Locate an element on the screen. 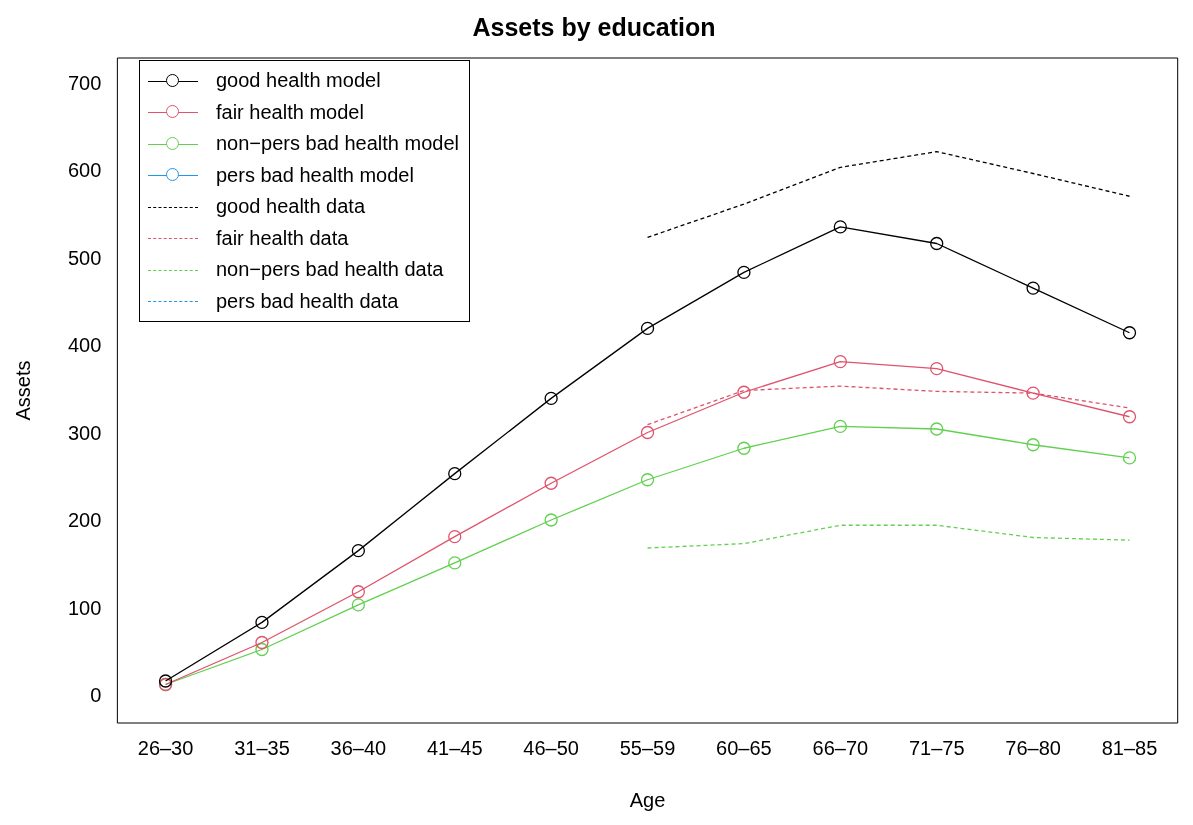 The height and width of the screenshot is (825, 1193). legend-label: pers bad health model is located at coordinates (315, 175).